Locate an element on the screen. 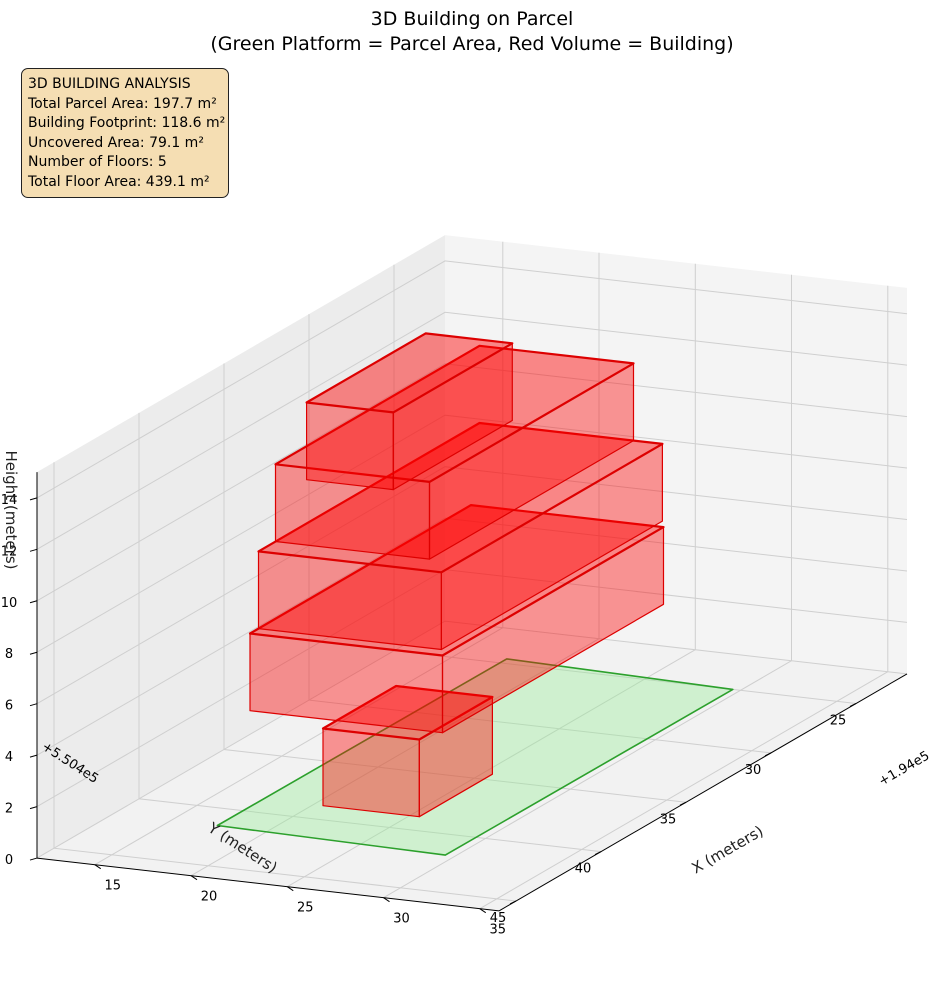  y-tick-label: 40 is located at coordinates (583, 869).